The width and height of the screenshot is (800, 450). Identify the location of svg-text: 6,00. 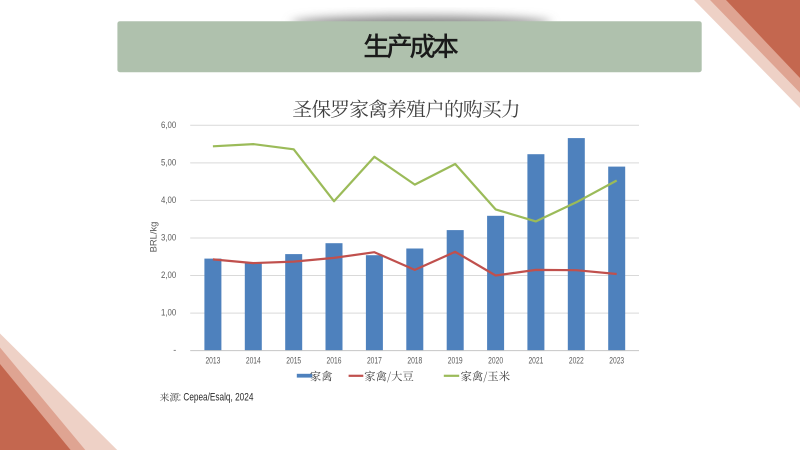
(168, 125).